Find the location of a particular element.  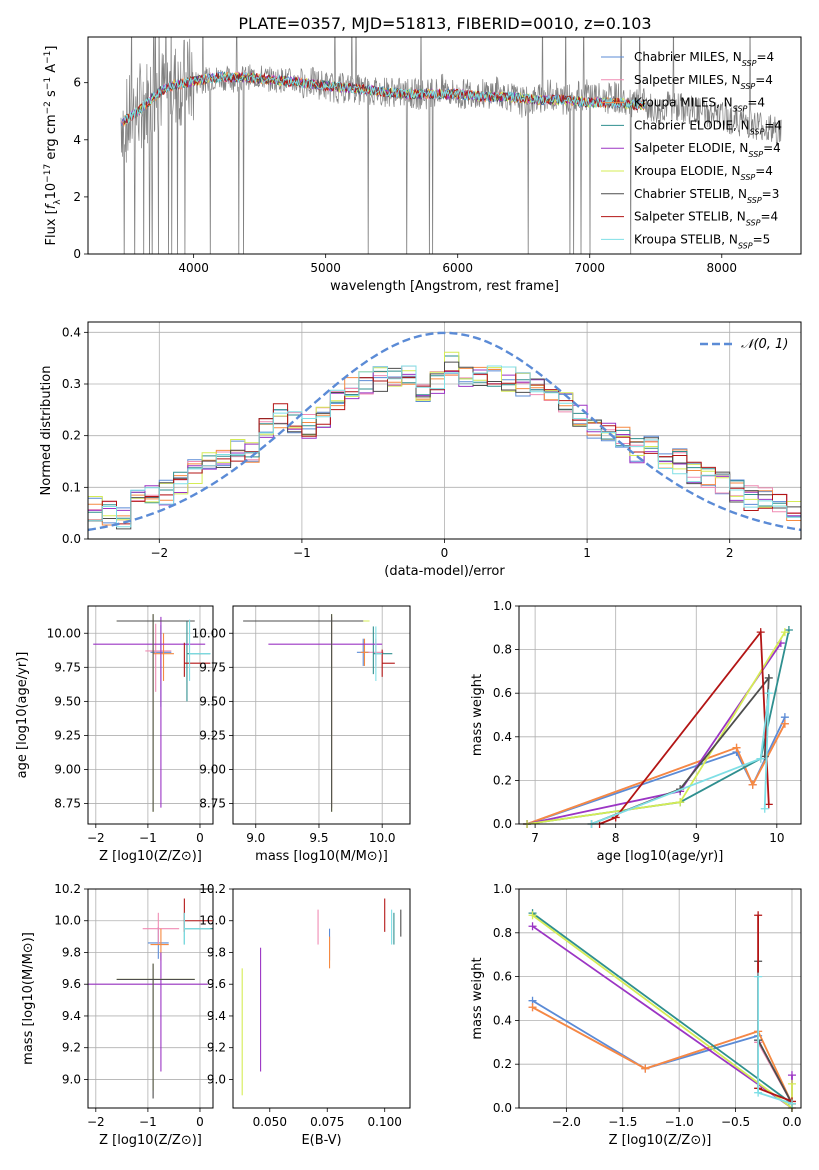

y-tick-label: 9.00 is located at coordinates (67, 770).